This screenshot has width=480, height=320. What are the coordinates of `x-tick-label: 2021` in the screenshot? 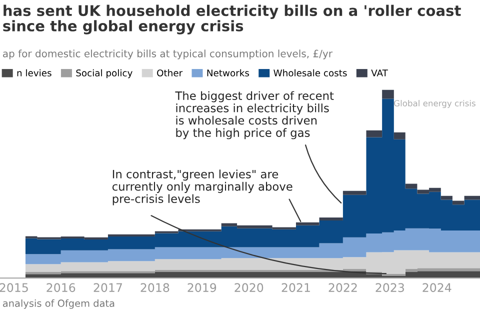 It's located at (296, 287).